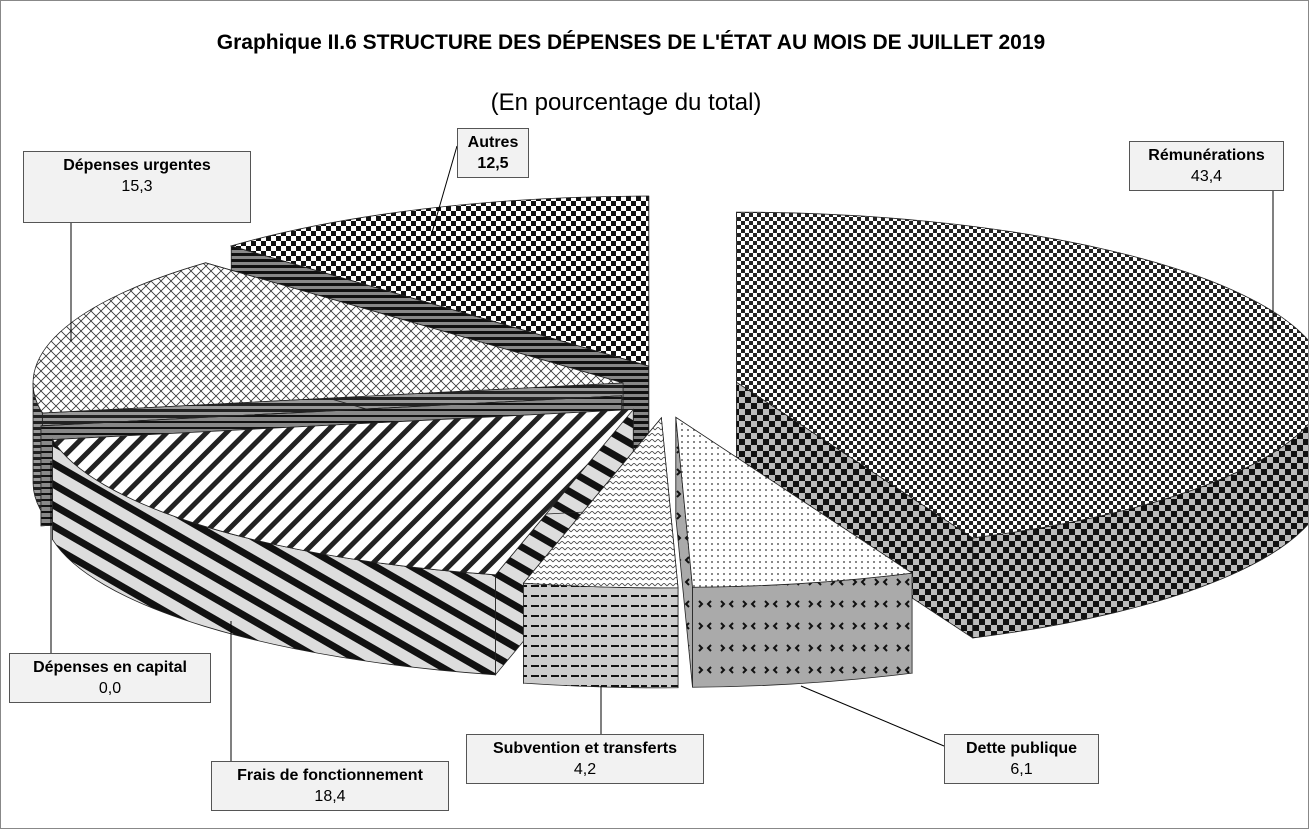 The image size is (1309, 829). Describe the element at coordinates (1206, 155) in the screenshot. I see `label-name: Rémunérations` at that location.